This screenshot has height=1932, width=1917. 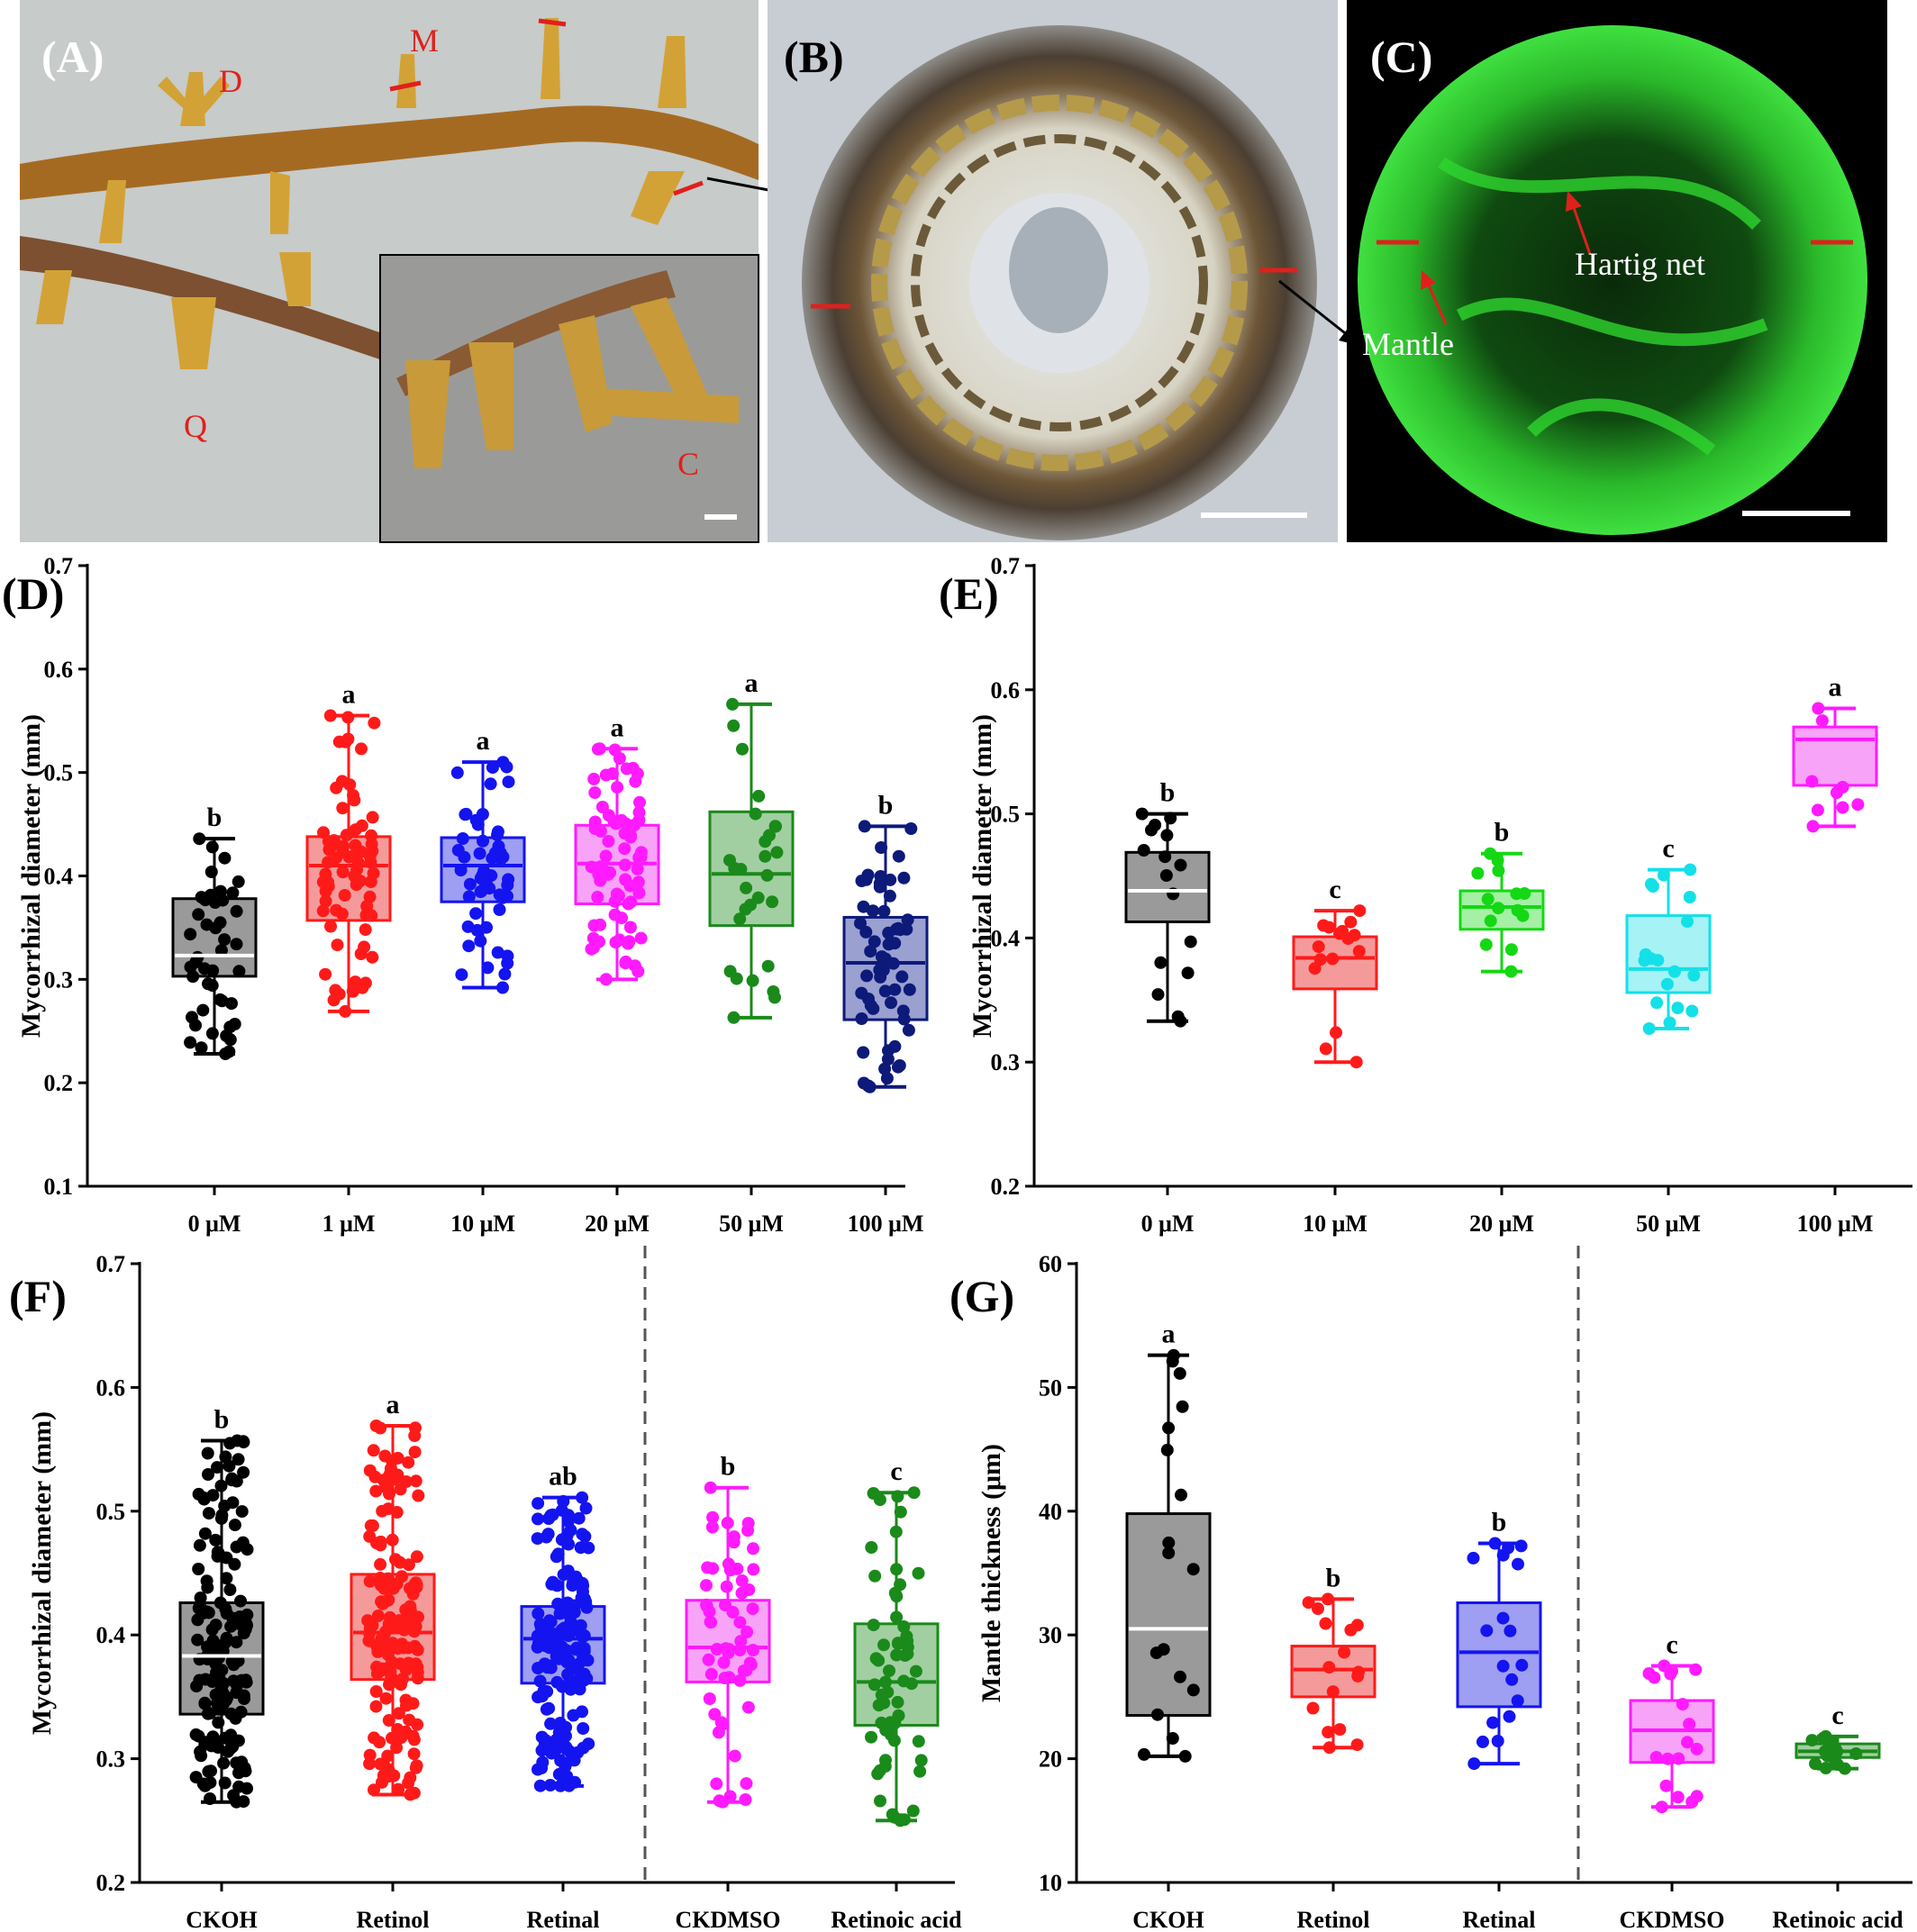 I want to click on y-tick-label: 0.3, so click(x=111, y=1759).